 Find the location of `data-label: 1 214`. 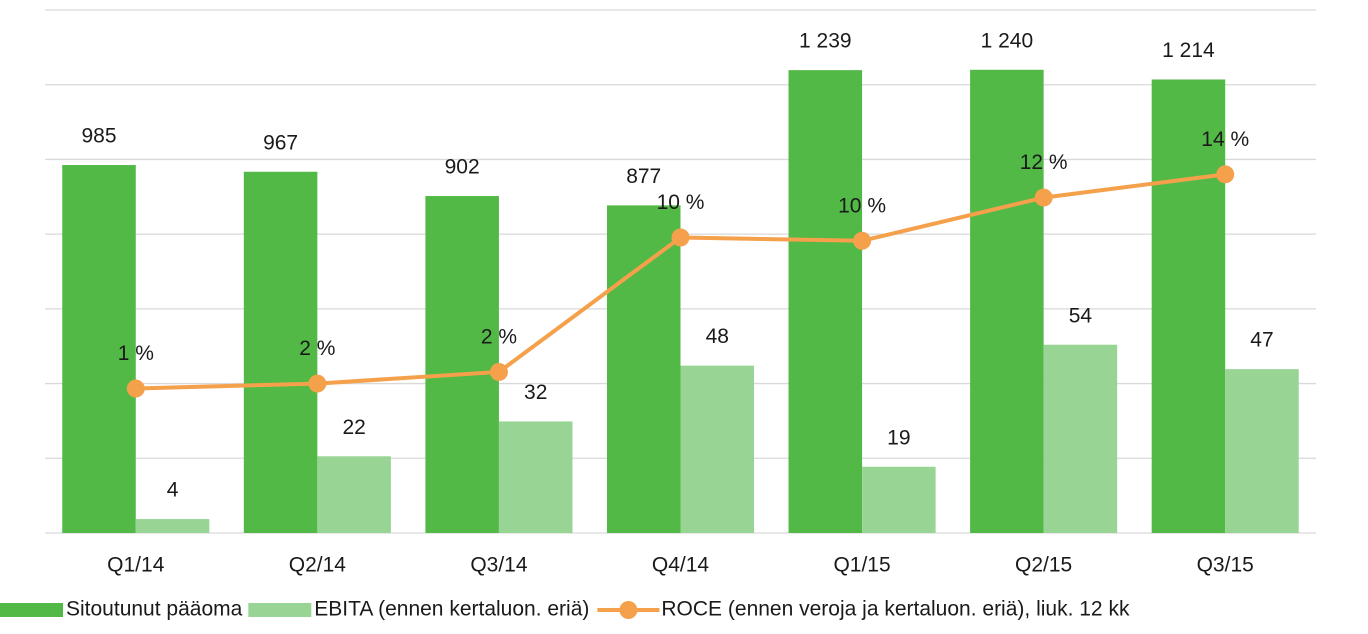

data-label: 1 214 is located at coordinates (1188, 50).